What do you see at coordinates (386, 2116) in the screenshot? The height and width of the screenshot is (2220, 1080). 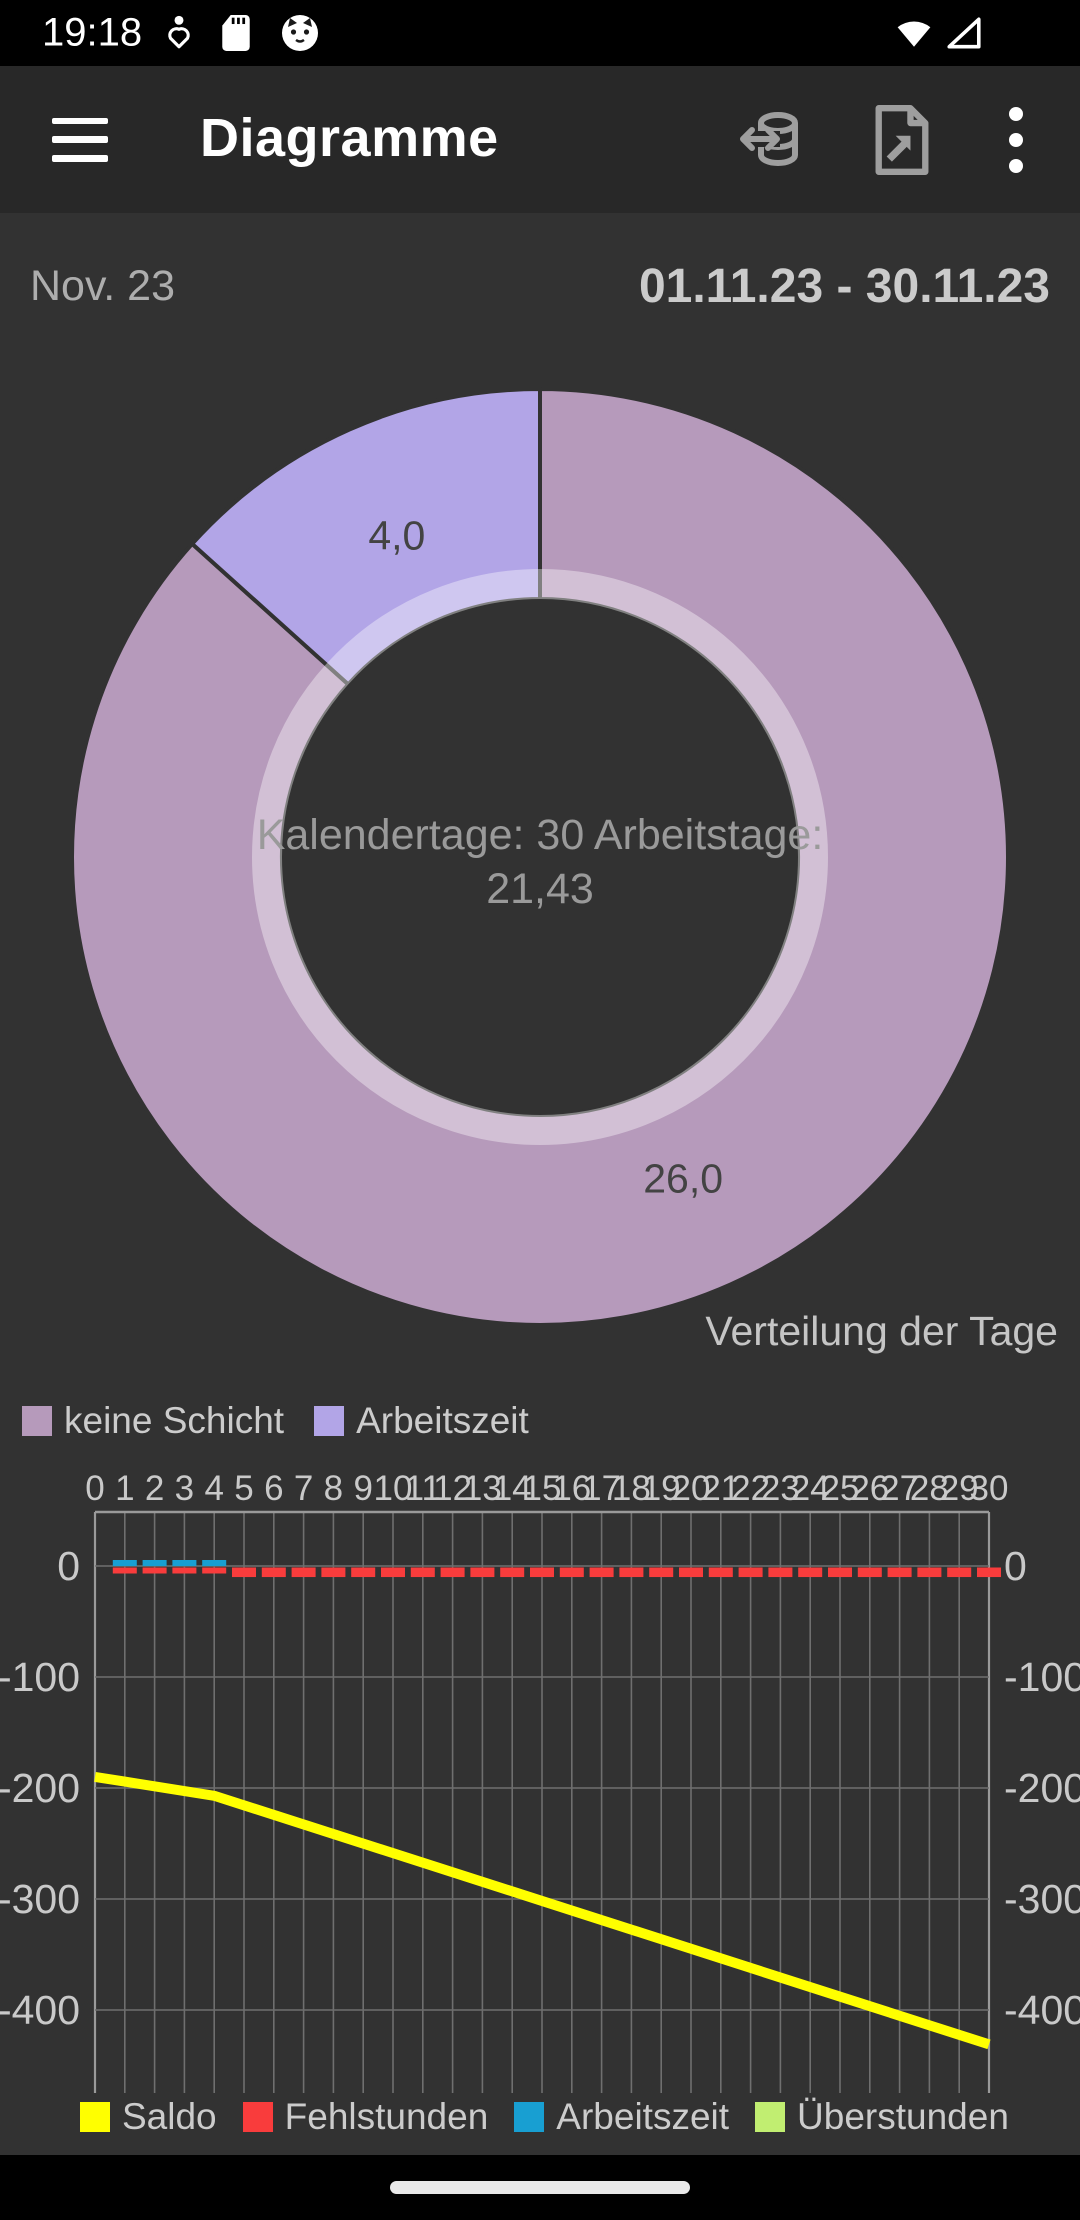 I see `legend-label: Fehlstunden` at bounding box center [386, 2116].